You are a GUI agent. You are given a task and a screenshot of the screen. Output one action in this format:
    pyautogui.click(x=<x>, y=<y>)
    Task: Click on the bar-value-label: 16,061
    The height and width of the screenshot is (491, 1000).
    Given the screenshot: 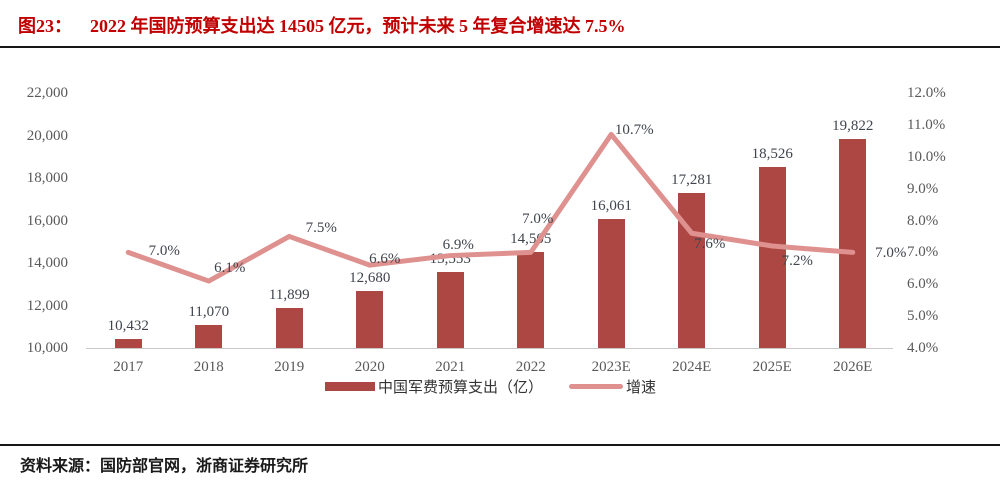 What is the action you would take?
    pyautogui.click(x=611, y=206)
    